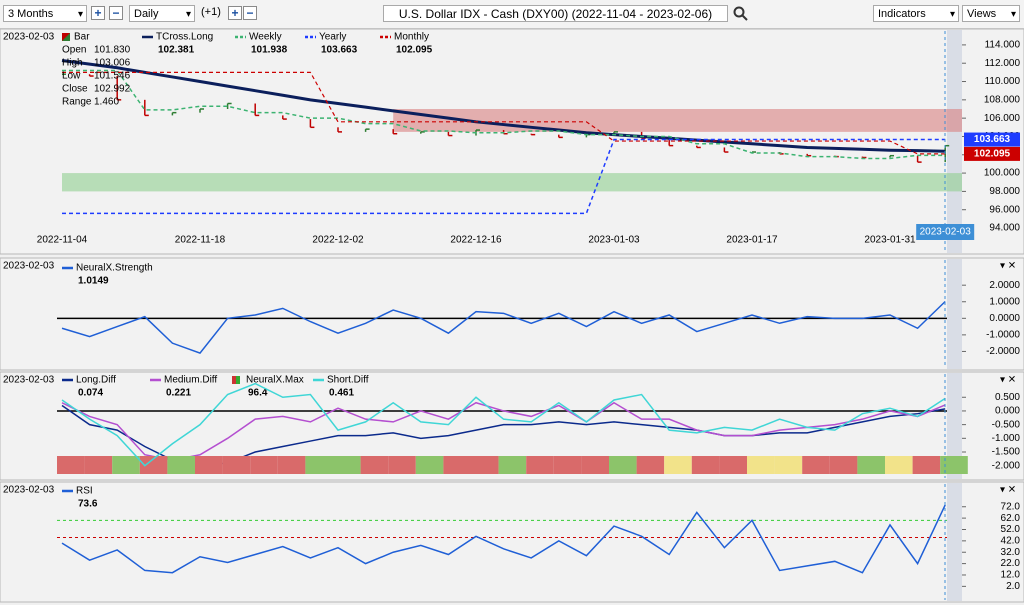 The height and width of the screenshot is (605, 1024). What do you see at coordinates (1011, 563) in the screenshot?
I see `y-tick-label: 22.0` at bounding box center [1011, 563].